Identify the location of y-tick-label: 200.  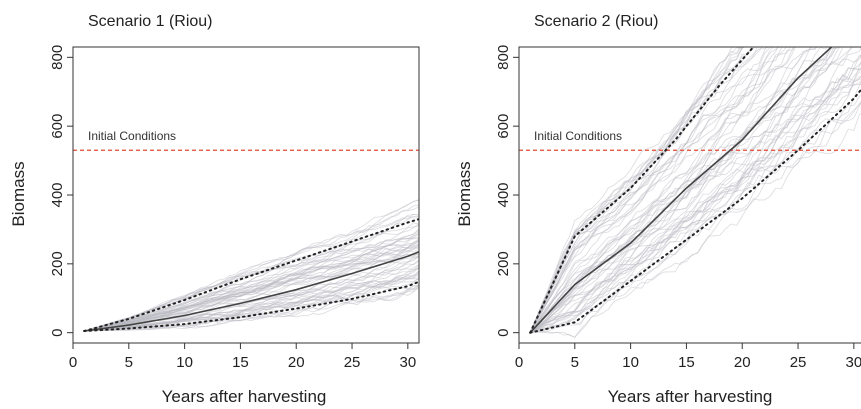
(503, 263).